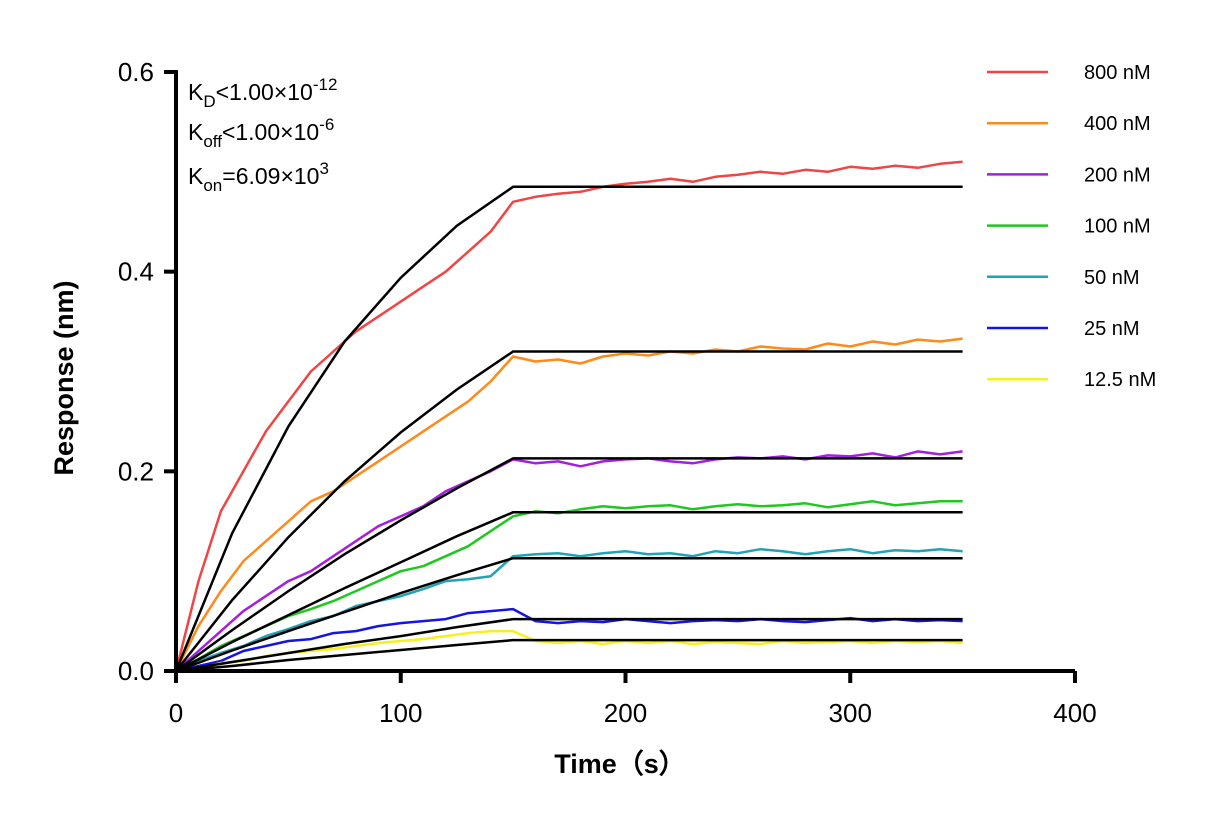  I want to click on kinetic-constant: Koff<1.00×10-6, so click(261, 133).